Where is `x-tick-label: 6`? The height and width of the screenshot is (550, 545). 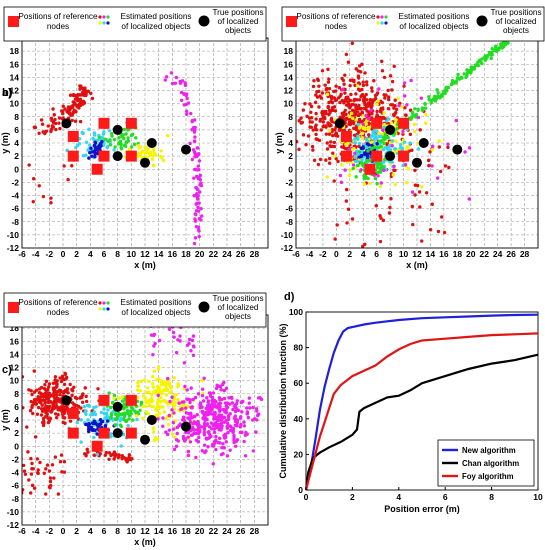 x-tick-label: 6 is located at coordinates (104, 531).